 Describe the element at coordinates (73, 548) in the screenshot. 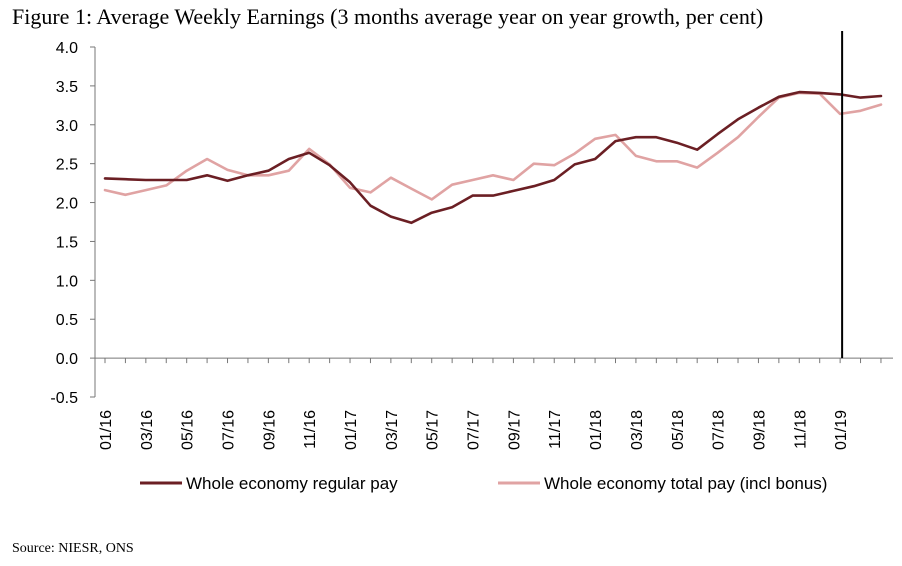

I see `source-note: Source: NIESR, ONS` at that location.